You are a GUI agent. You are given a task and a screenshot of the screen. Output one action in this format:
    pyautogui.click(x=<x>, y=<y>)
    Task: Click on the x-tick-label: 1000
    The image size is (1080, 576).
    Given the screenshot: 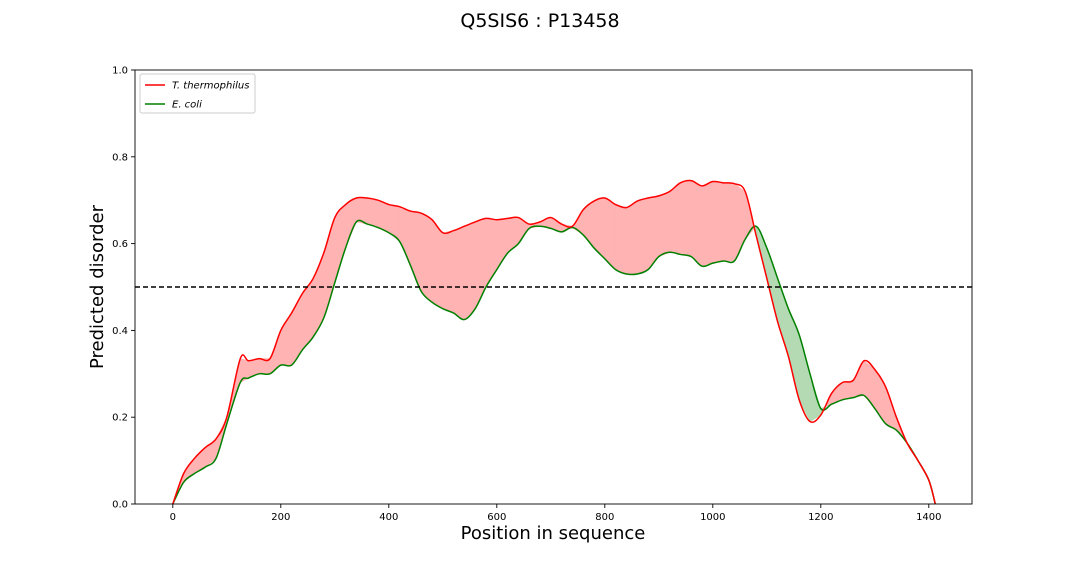 What is the action you would take?
    pyautogui.click(x=712, y=517)
    